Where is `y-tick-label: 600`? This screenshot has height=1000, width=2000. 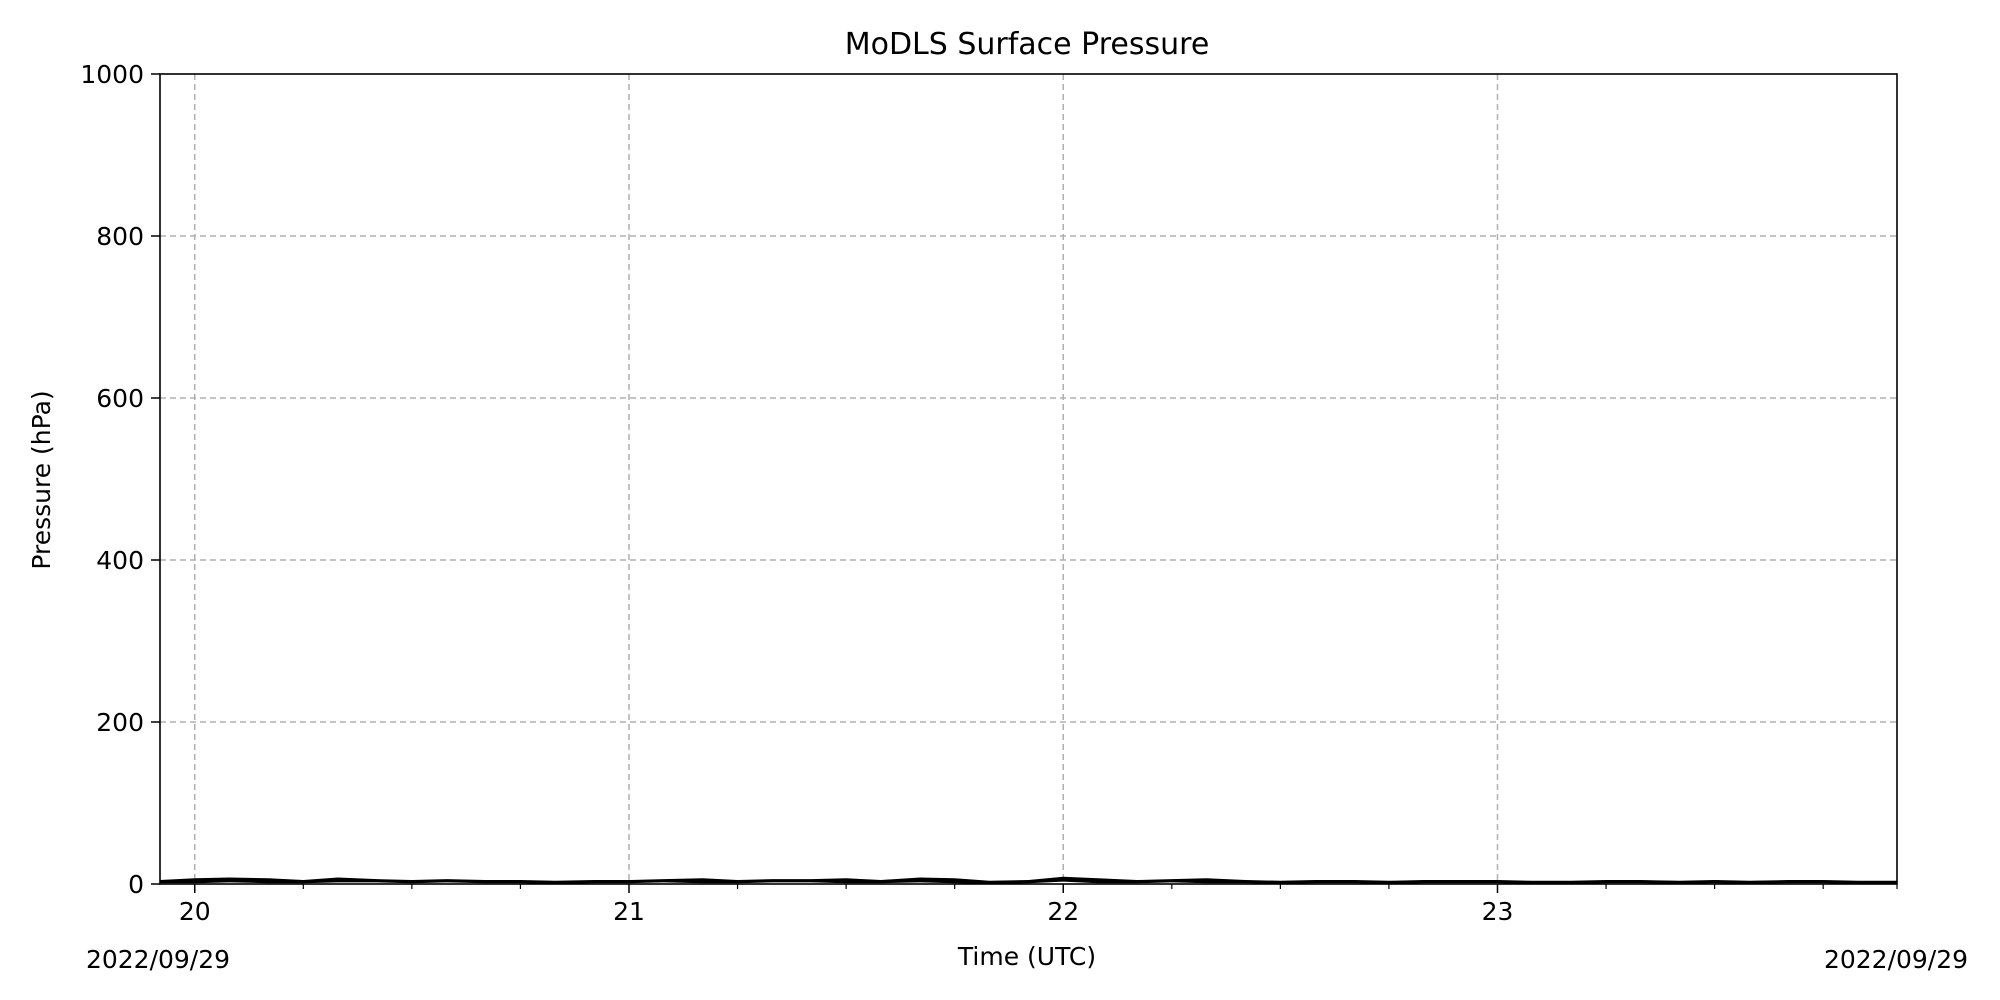 y-tick-label: 600 is located at coordinates (120, 398).